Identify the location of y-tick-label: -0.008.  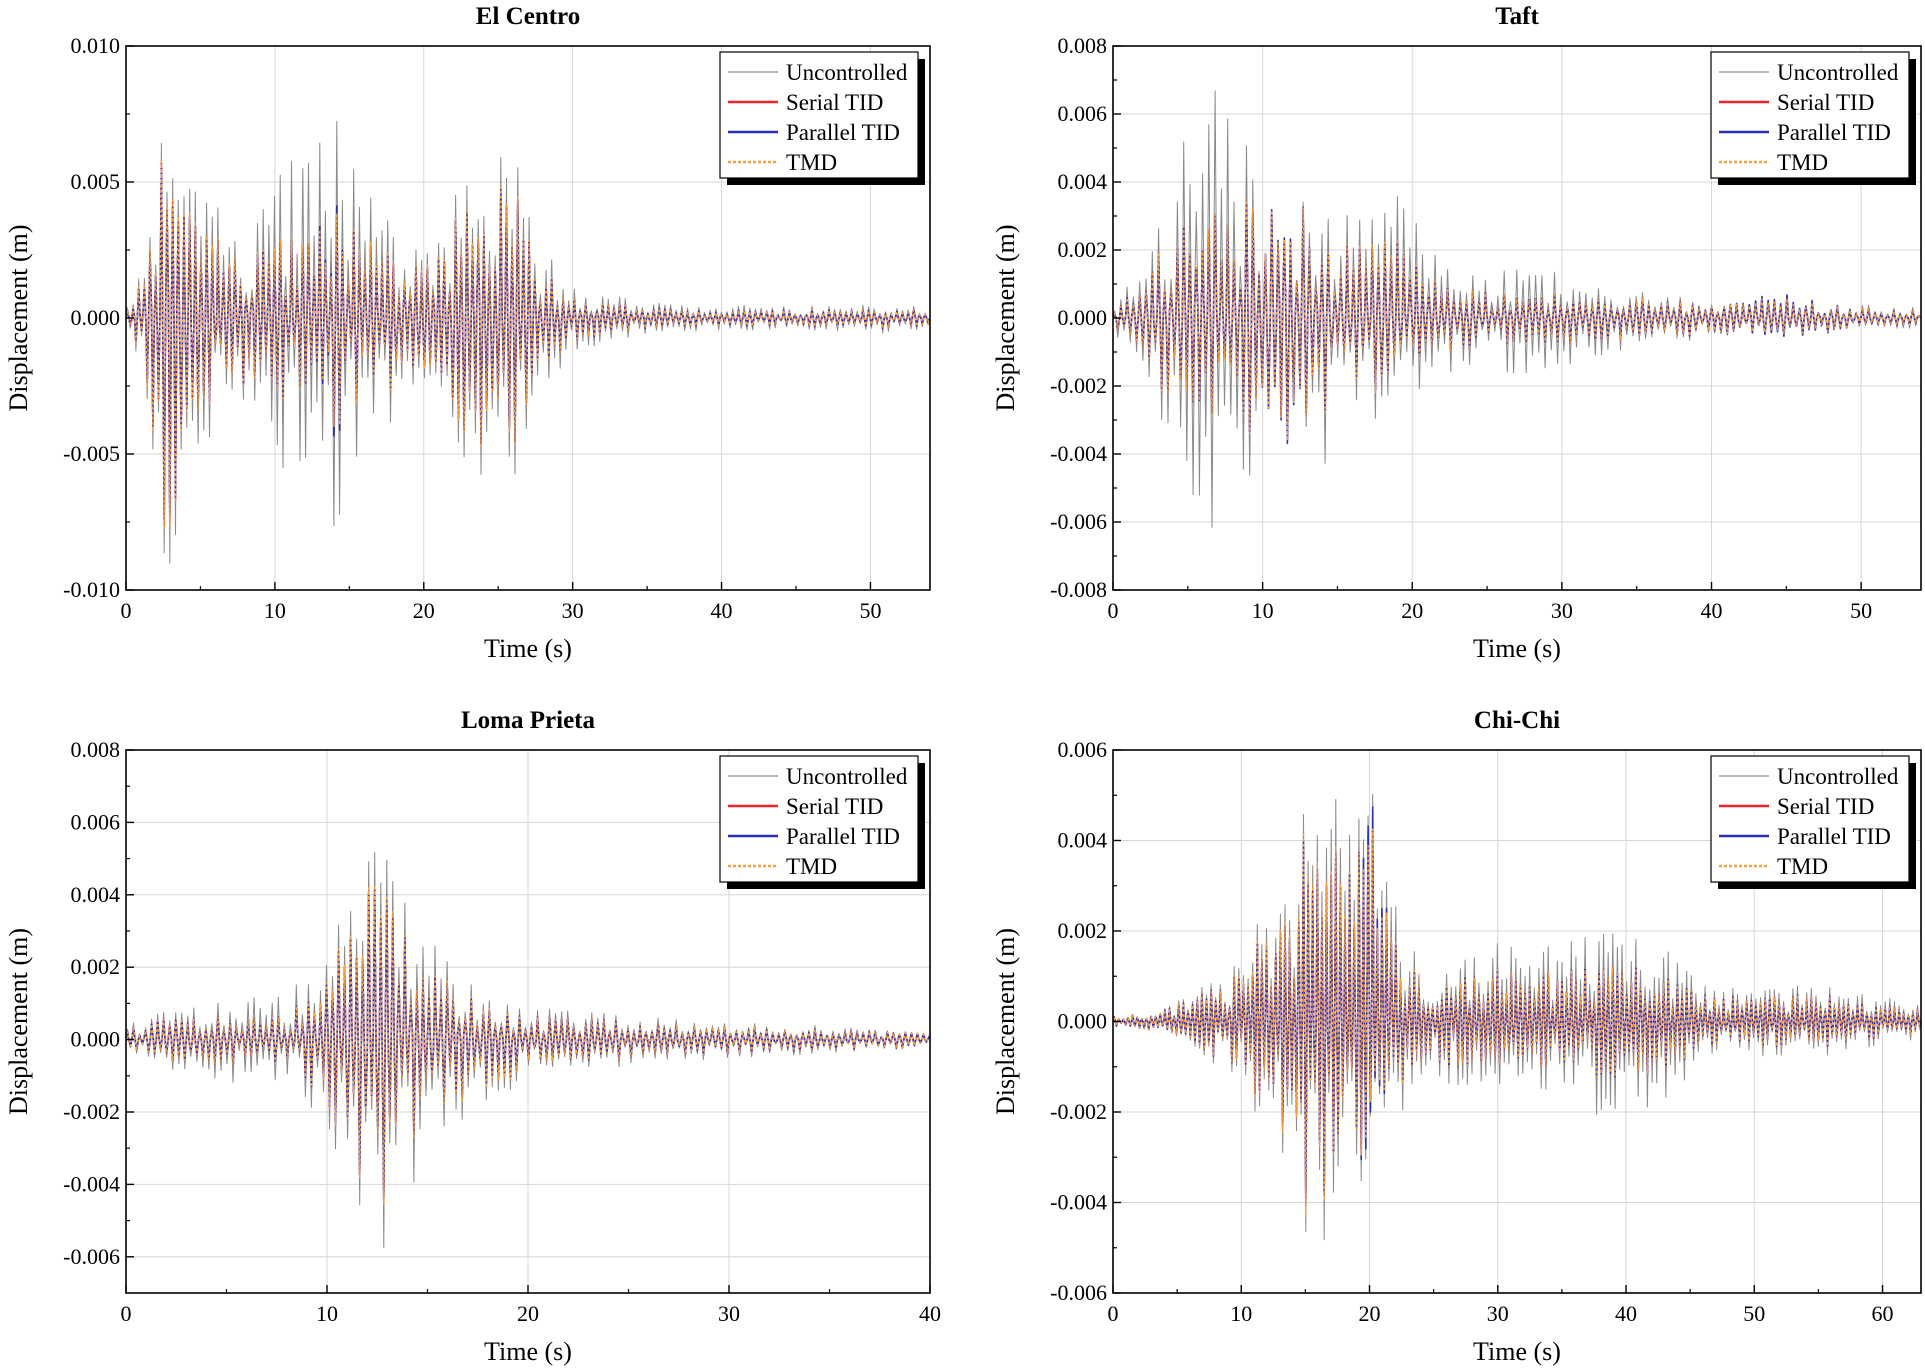
(1078, 589).